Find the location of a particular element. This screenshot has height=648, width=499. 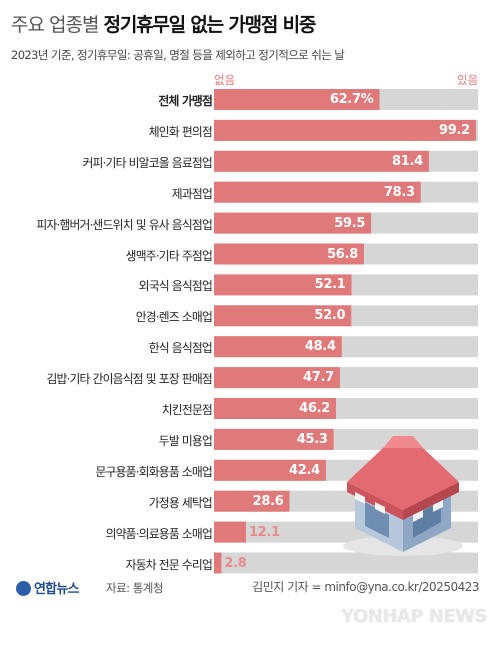

watermark: YONHAP NEWS is located at coordinates (414, 616).